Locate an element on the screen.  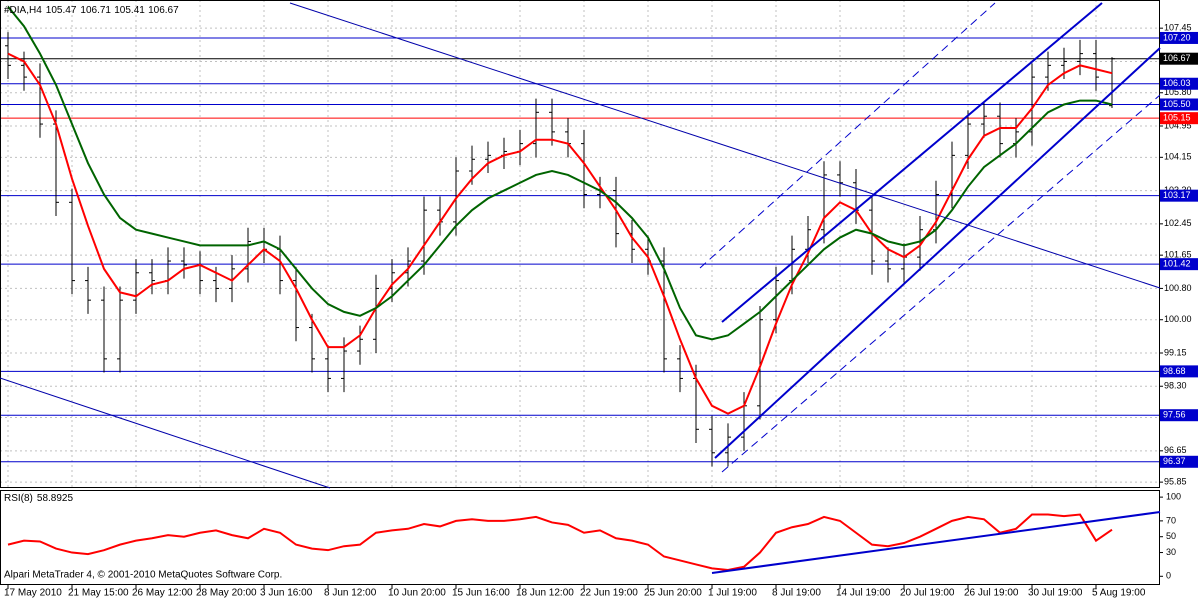
x-tick-label: 20 Jul 19:00 is located at coordinates (927, 593).